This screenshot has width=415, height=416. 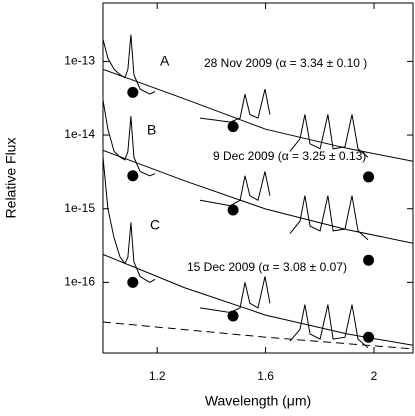 I want to click on annotation: 15 Dec 2009 (α = 3.08 ± 0.07), so click(x=267, y=267).